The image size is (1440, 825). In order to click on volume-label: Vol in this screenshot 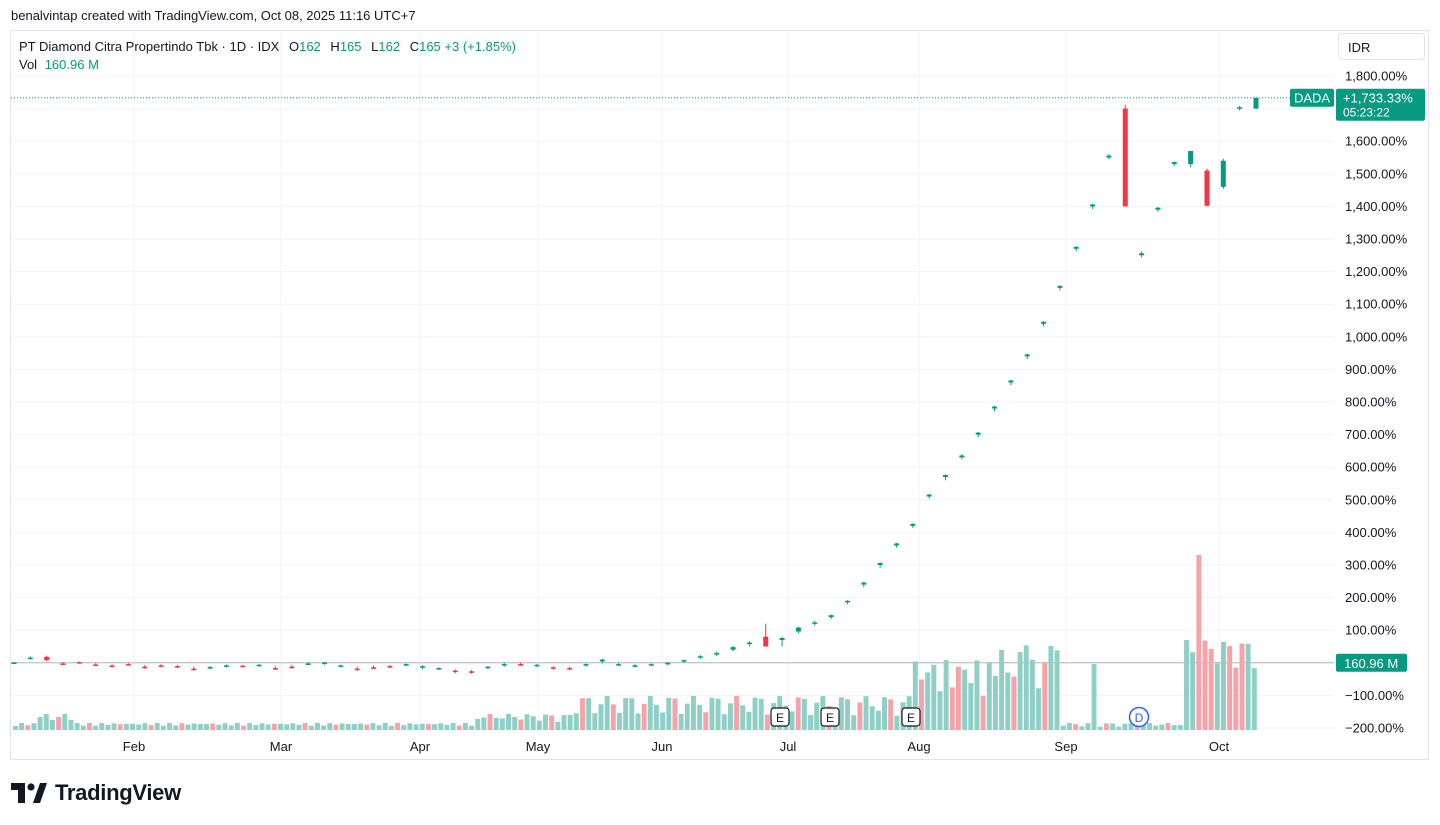, I will do `click(28, 64)`.